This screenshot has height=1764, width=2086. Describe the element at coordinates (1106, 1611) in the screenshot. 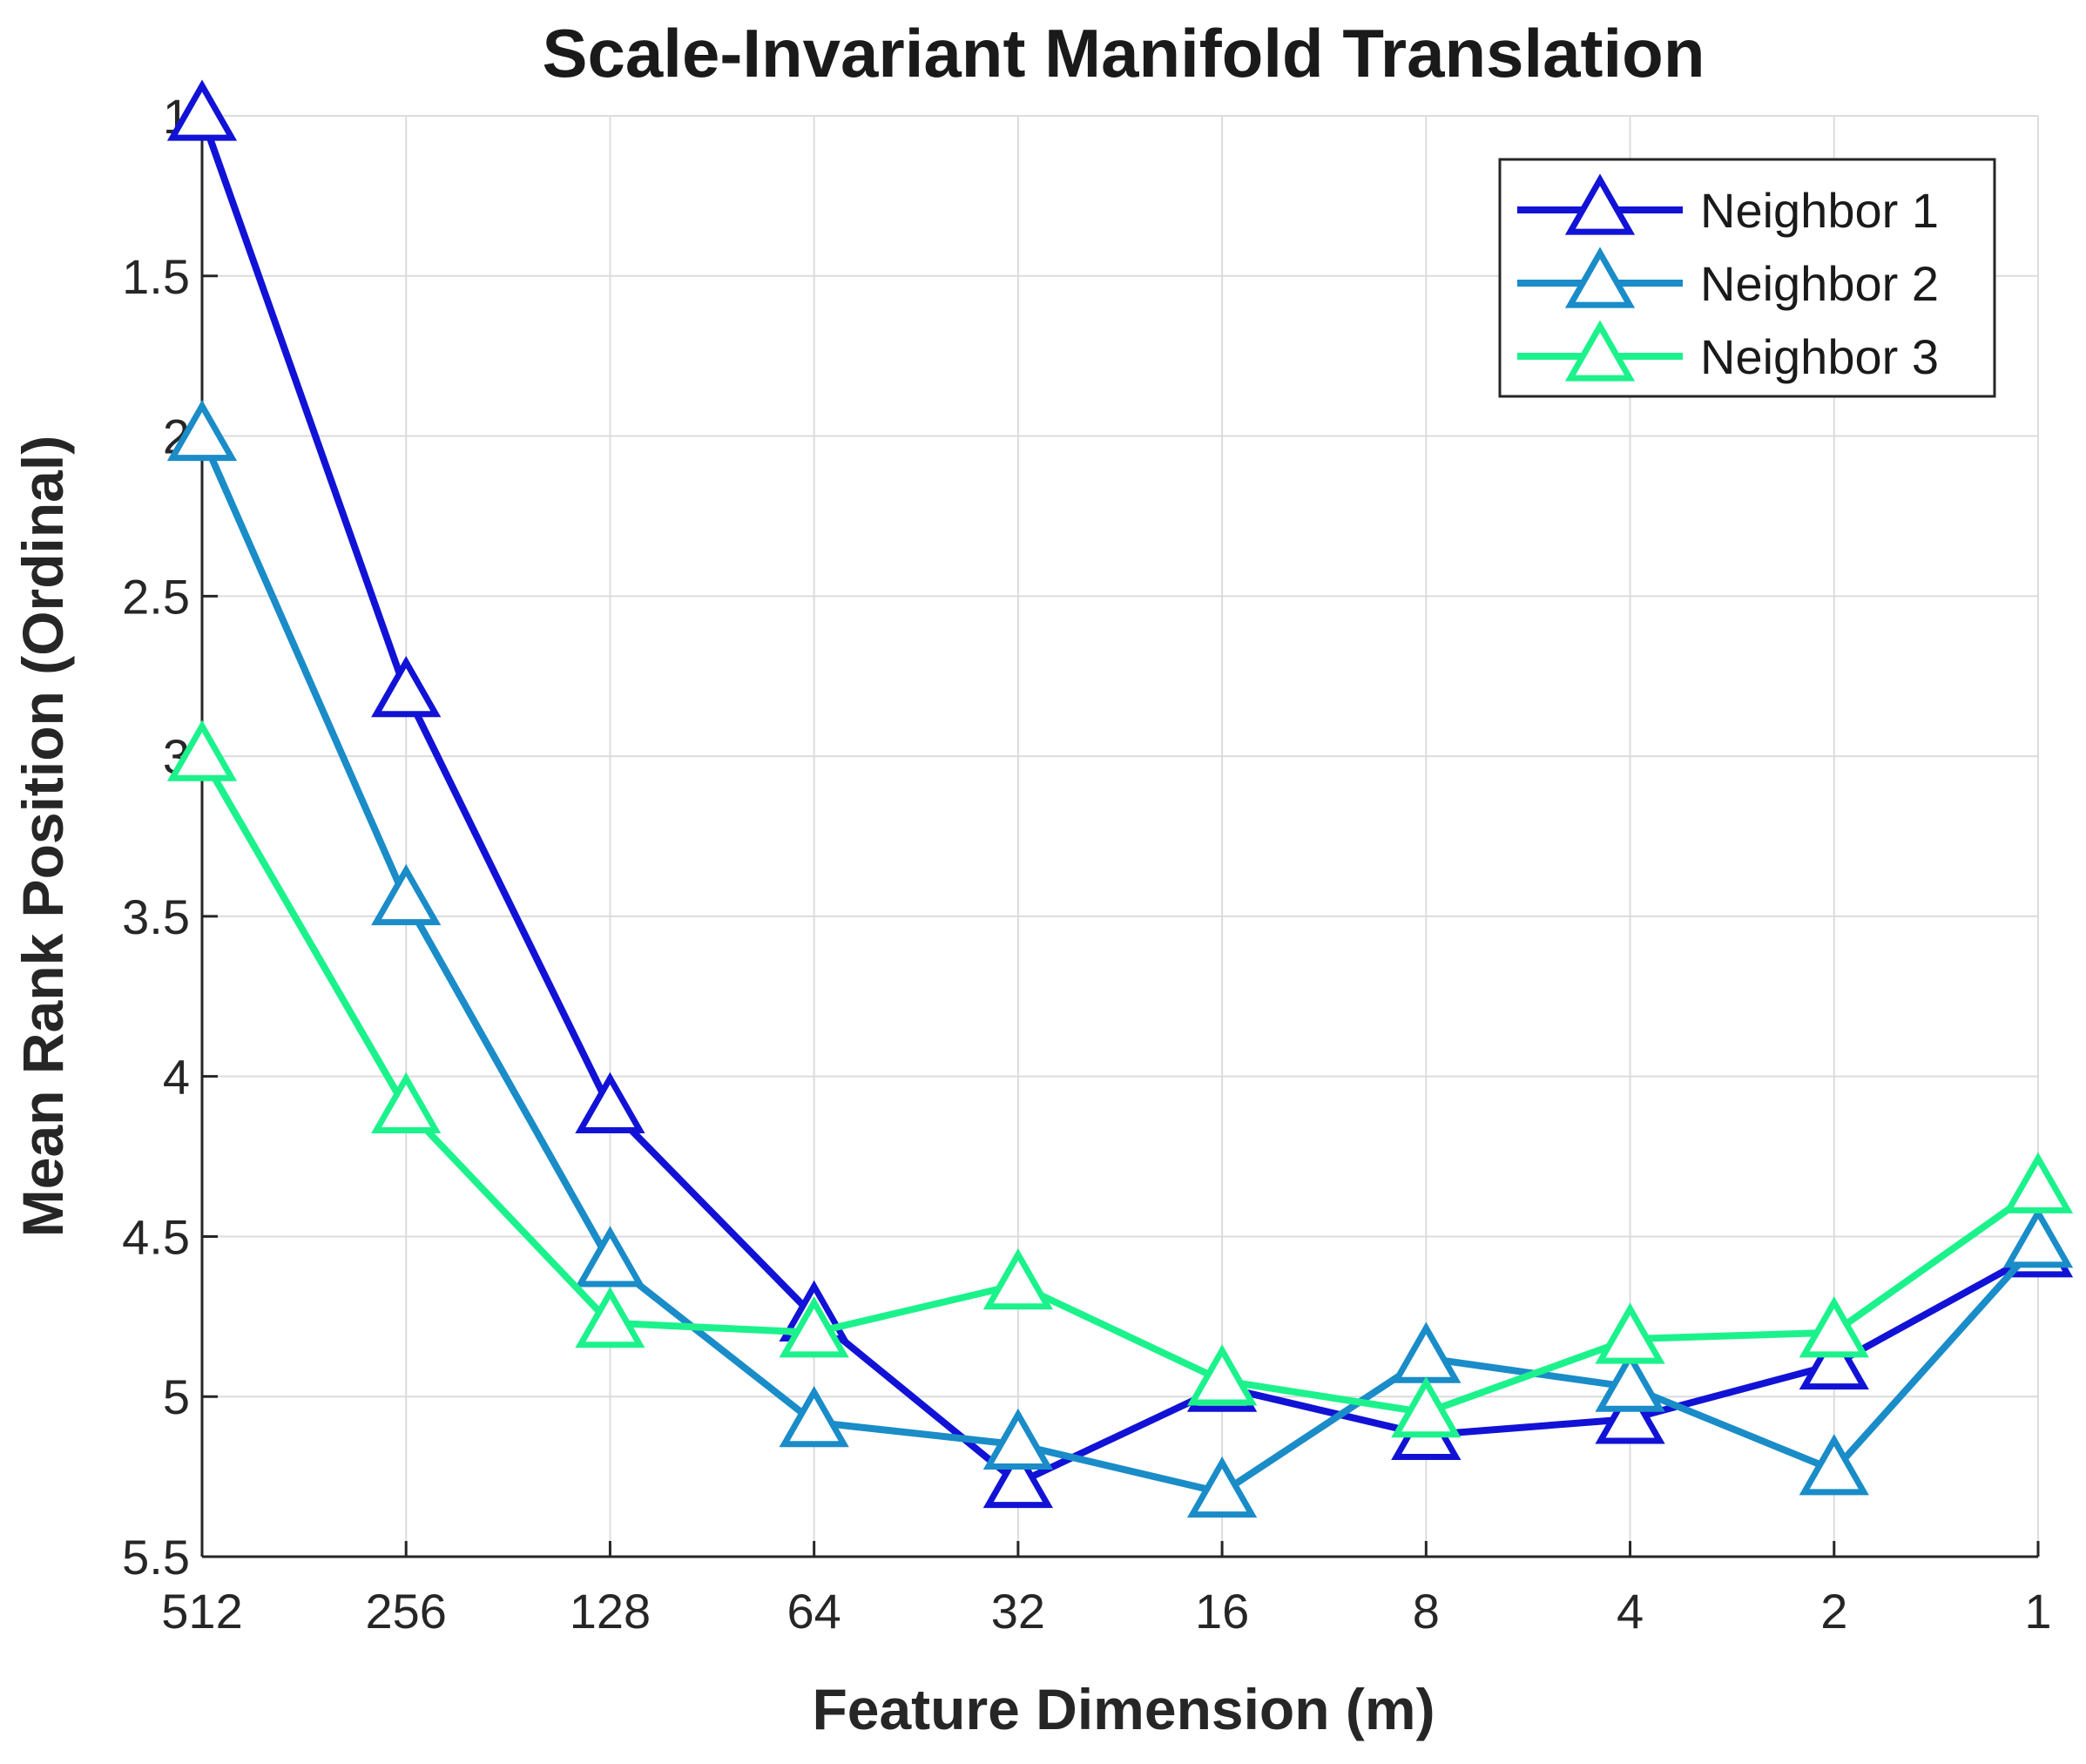

I see `x-ticks: 512 256 128 64 32 16 8 4 2 1` at that location.